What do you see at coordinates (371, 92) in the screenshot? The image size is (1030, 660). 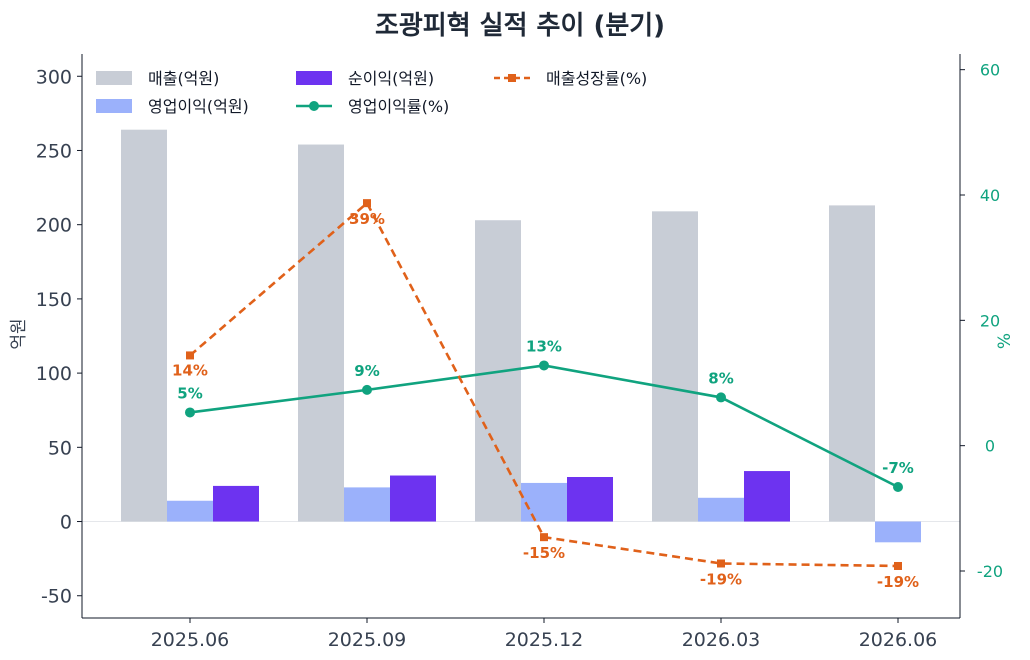 I see `legend: 매출(억원) 영업이익(억원) 순이익(억원) 영업이익률(%) 매출성장률(%)` at bounding box center [371, 92].